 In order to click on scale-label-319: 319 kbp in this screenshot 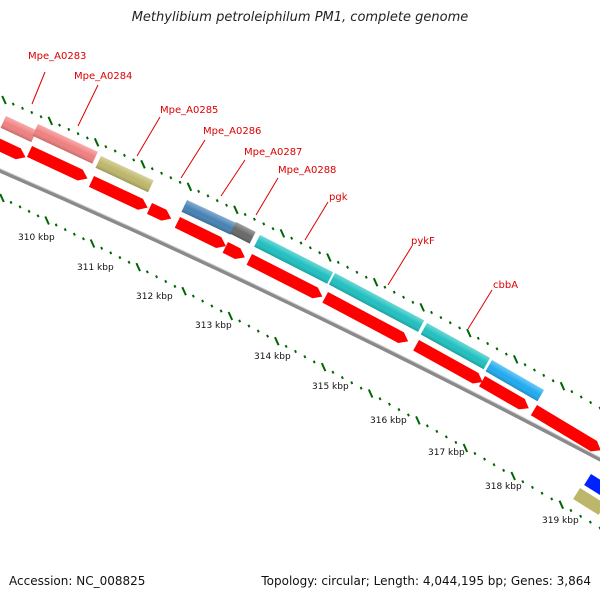, I will do `click(560, 521)`.